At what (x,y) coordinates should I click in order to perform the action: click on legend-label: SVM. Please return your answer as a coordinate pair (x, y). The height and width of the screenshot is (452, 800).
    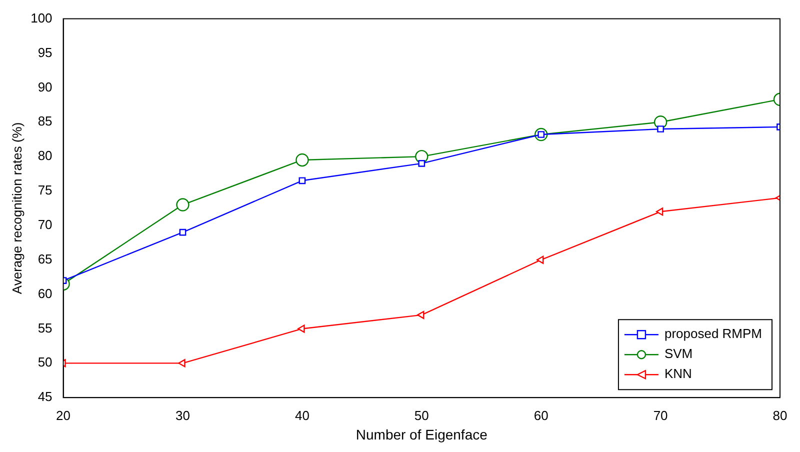
    Looking at the image, I should click on (678, 354).